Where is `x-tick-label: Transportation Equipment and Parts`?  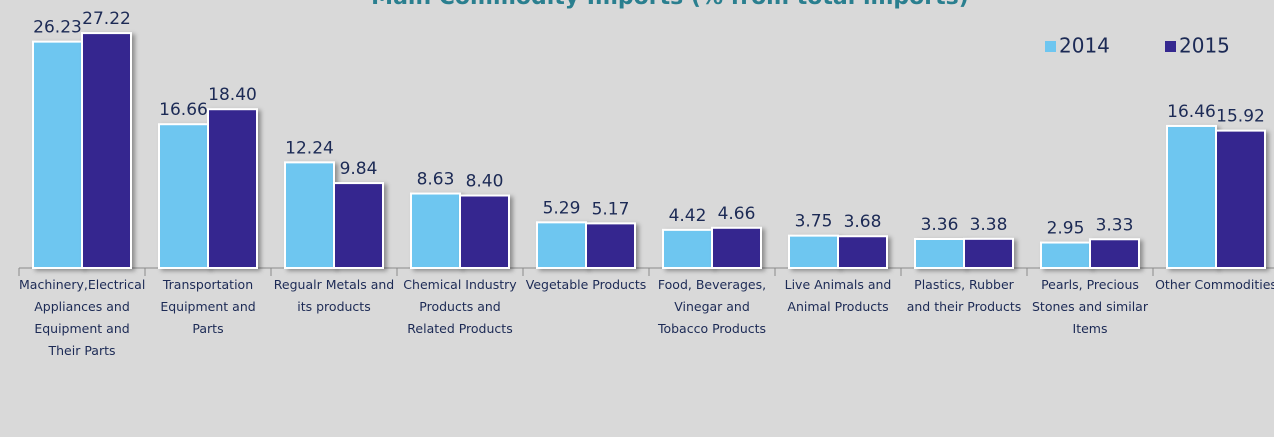
x-tick-label: Transportation Equipment and Parts is located at coordinates (208, 306).